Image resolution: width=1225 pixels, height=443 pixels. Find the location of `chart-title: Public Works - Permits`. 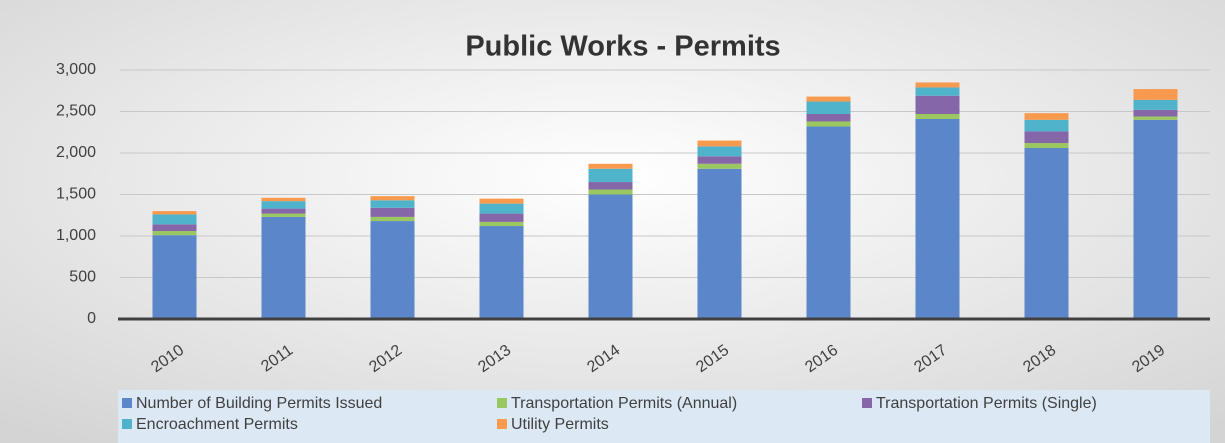

chart-title: Public Works - Permits is located at coordinates (622, 47).